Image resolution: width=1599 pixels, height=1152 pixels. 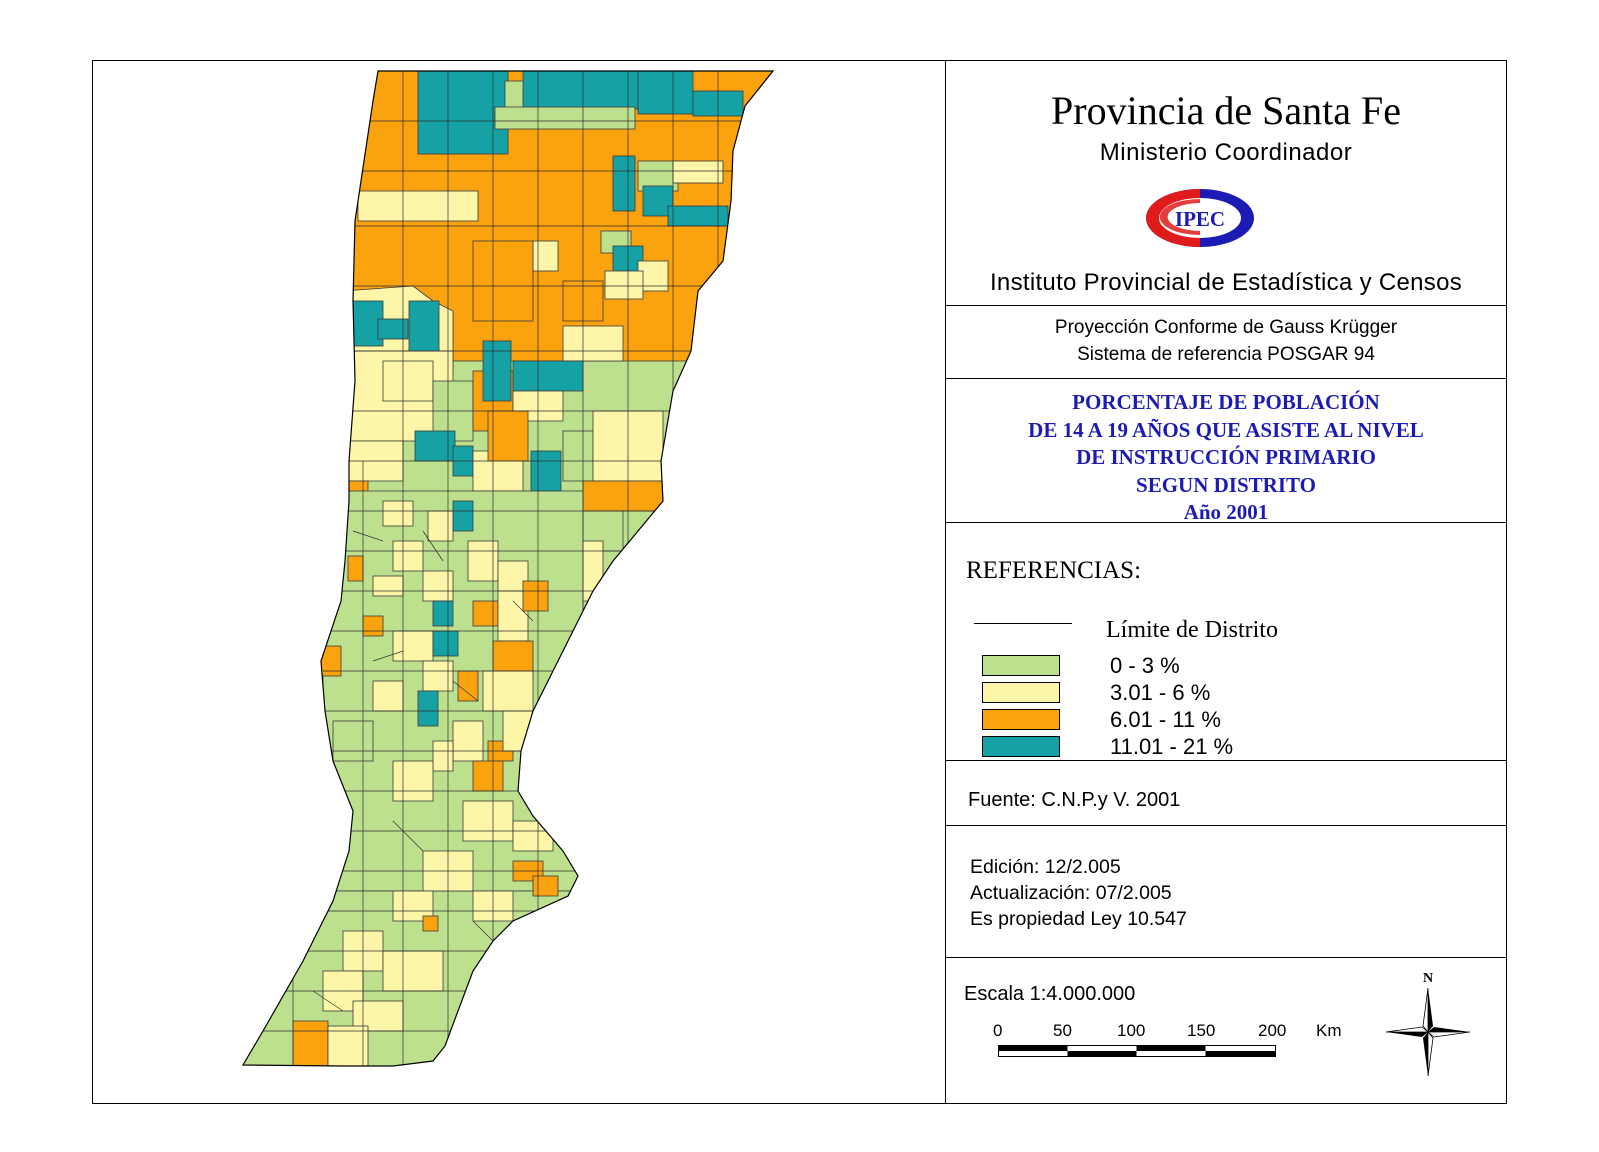 I want to click on legend-label: 3.01 - 6 %, so click(x=1160, y=692).